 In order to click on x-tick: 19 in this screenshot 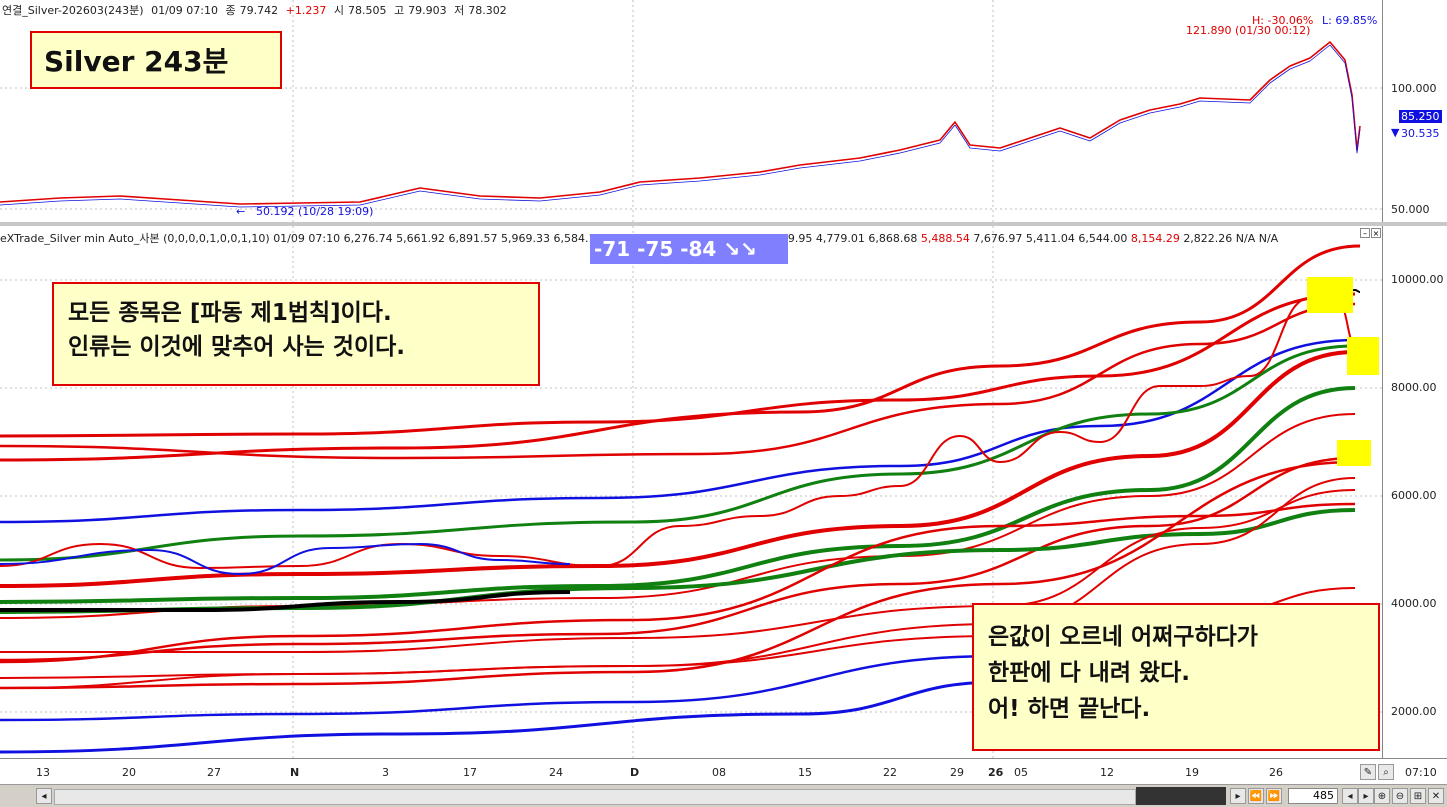, I will do `click(1192, 772)`.